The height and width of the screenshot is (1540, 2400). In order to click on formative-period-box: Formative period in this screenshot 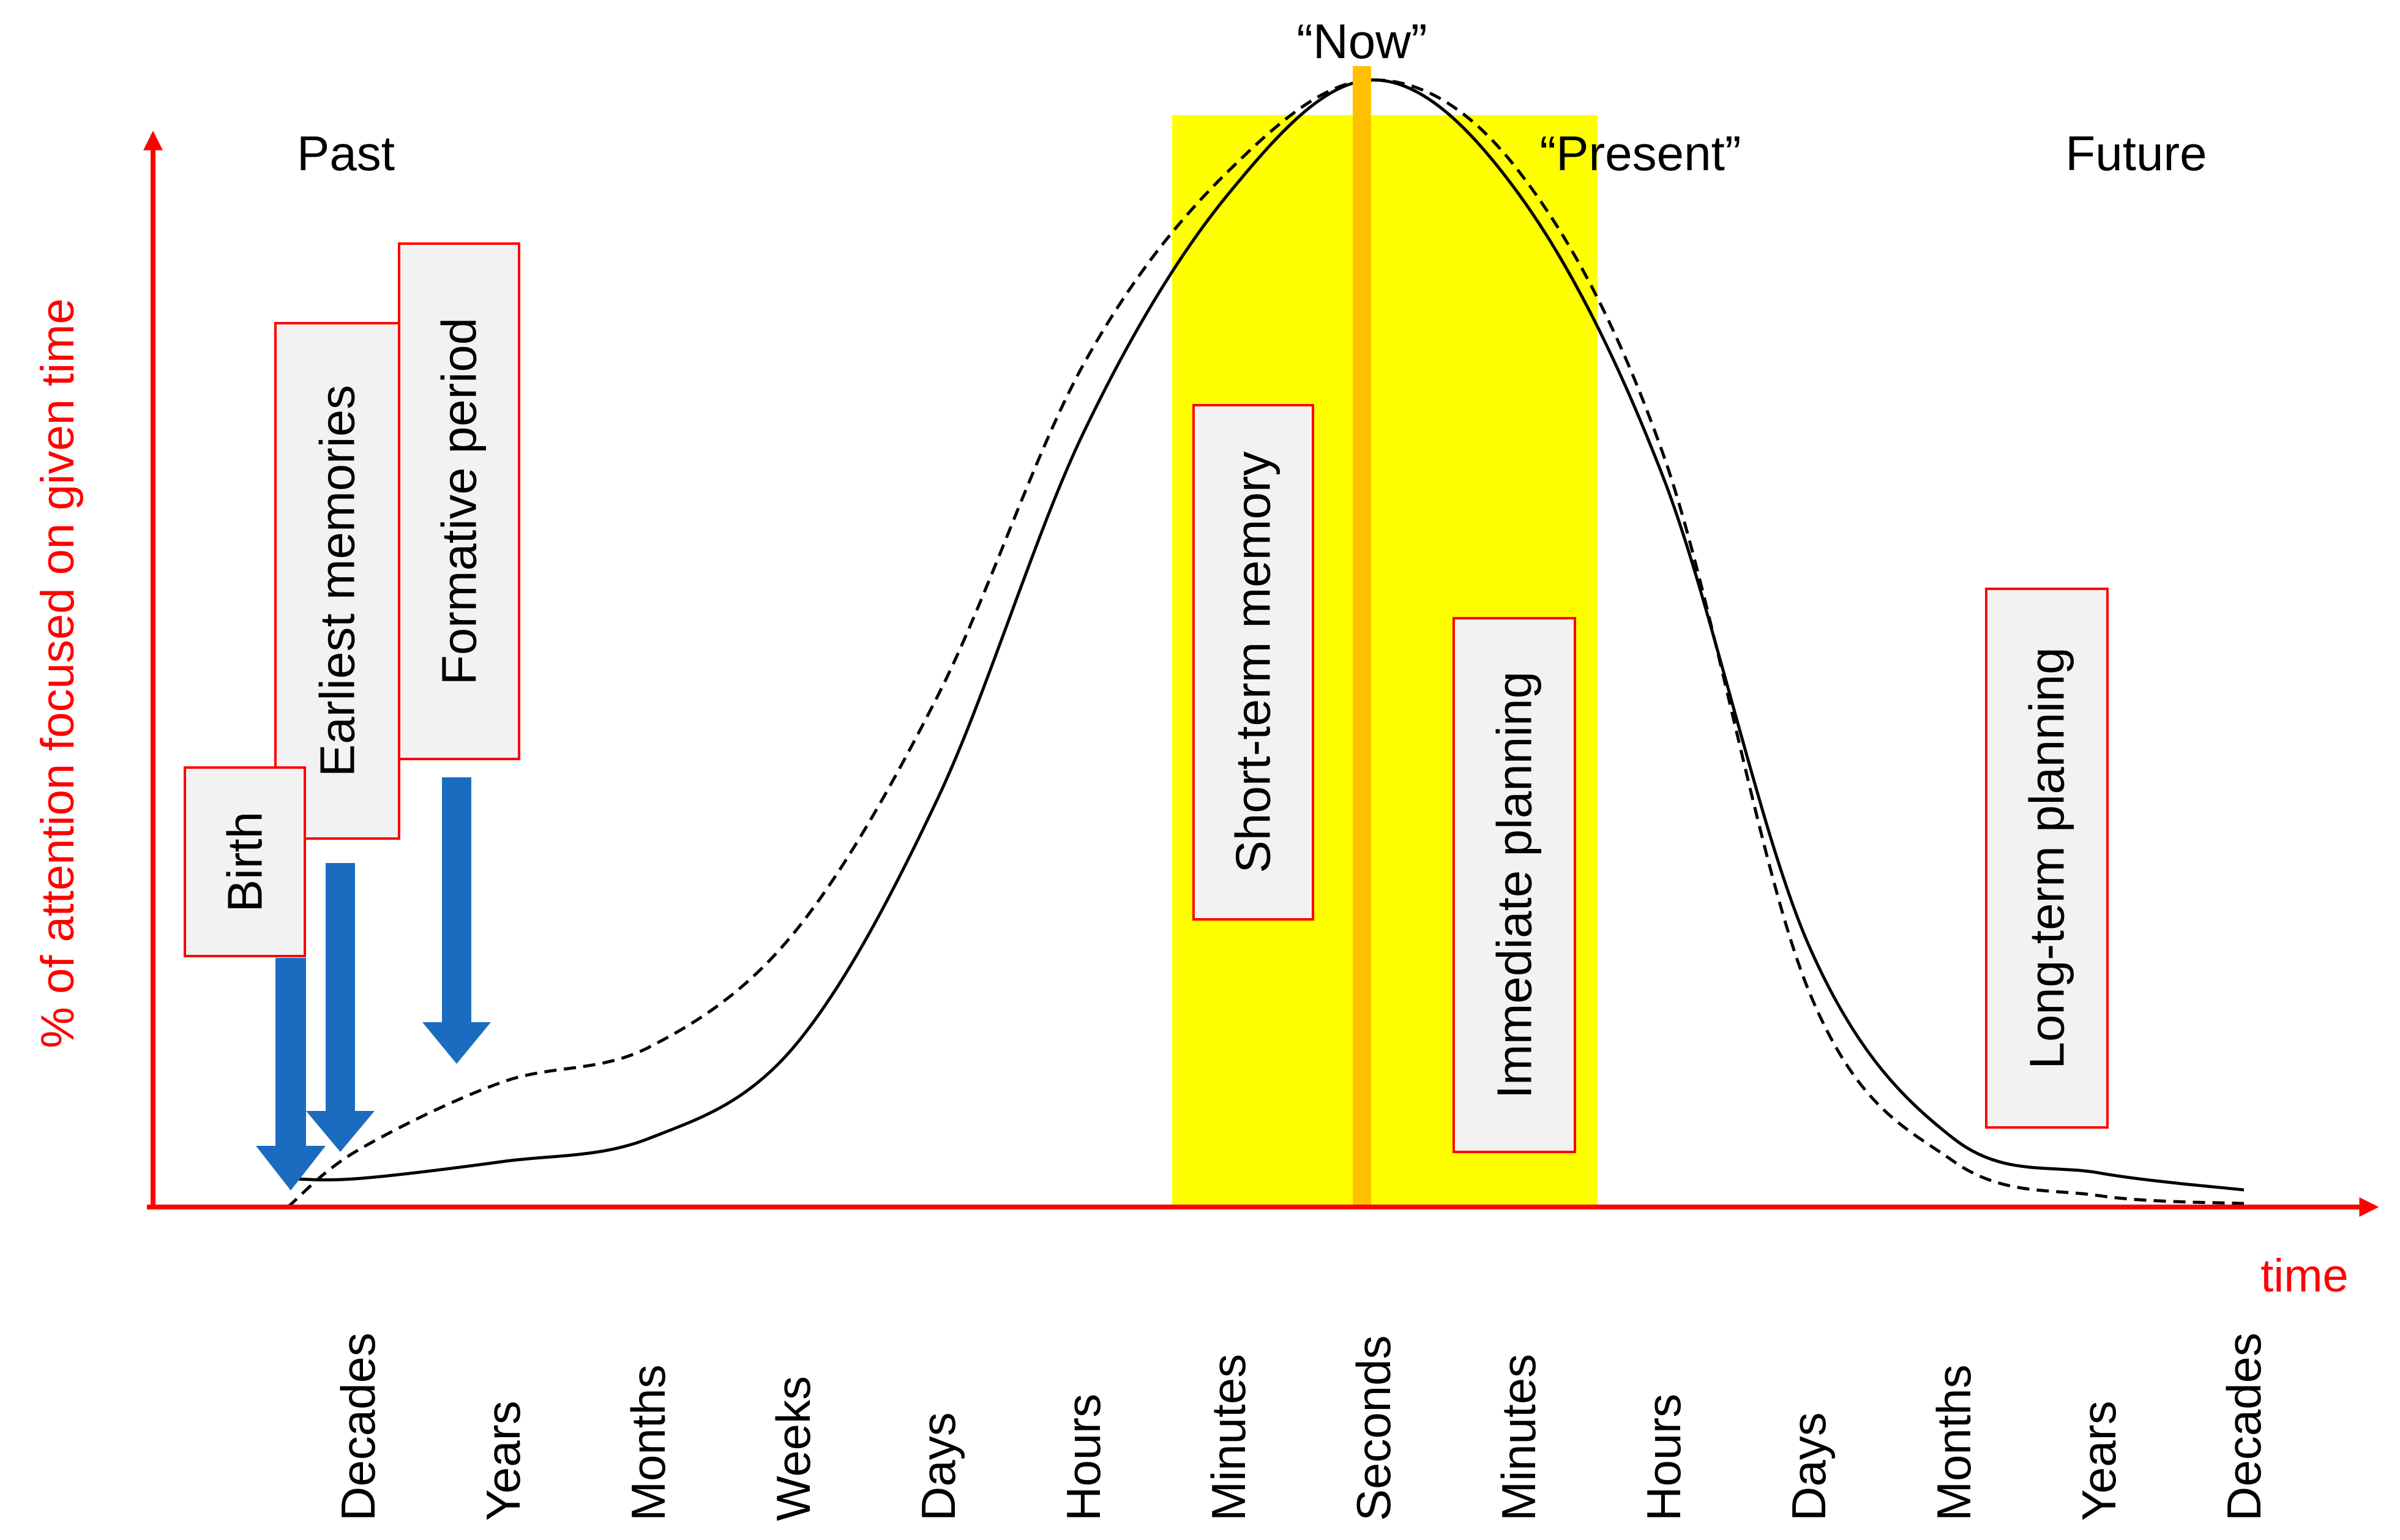, I will do `click(459, 501)`.